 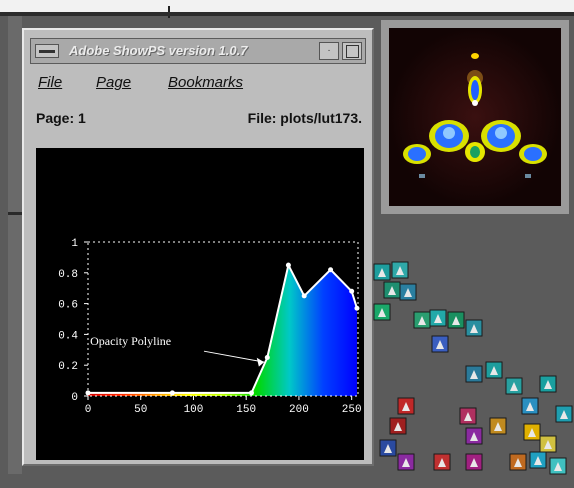 I want to click on window-title: Adobe ShowPS version 1.0.7, so click(x=158, y=50).